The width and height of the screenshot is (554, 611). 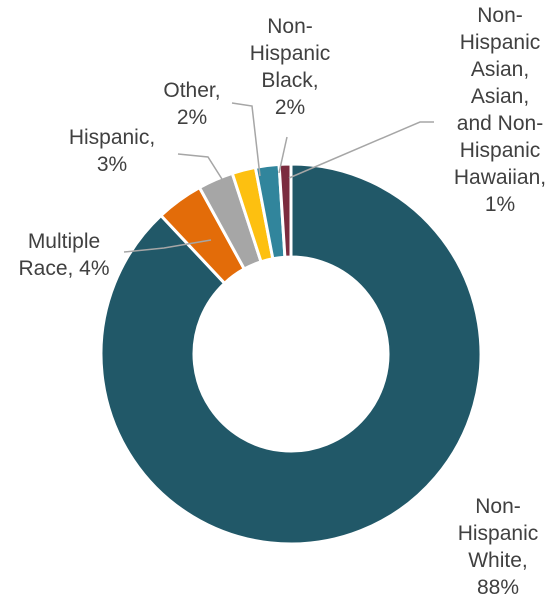 I want to click on data-label-line: 88%, so click(x=498, y=587).